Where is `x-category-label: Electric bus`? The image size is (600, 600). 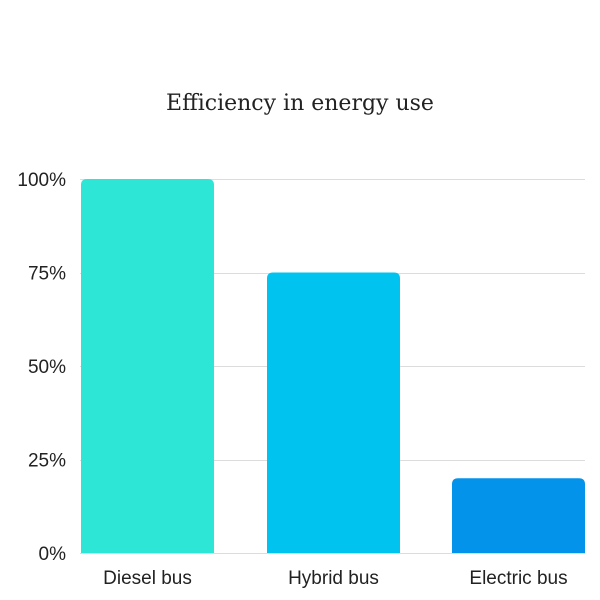 x-category-label: Electric bus is located at coordinates (518, 578).